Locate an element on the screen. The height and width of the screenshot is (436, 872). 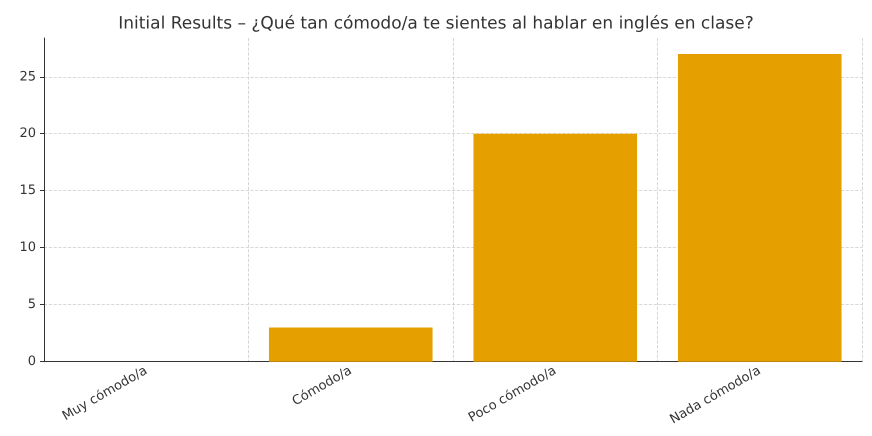
y-tick-label: 25 is located at coordinates (27, 76).